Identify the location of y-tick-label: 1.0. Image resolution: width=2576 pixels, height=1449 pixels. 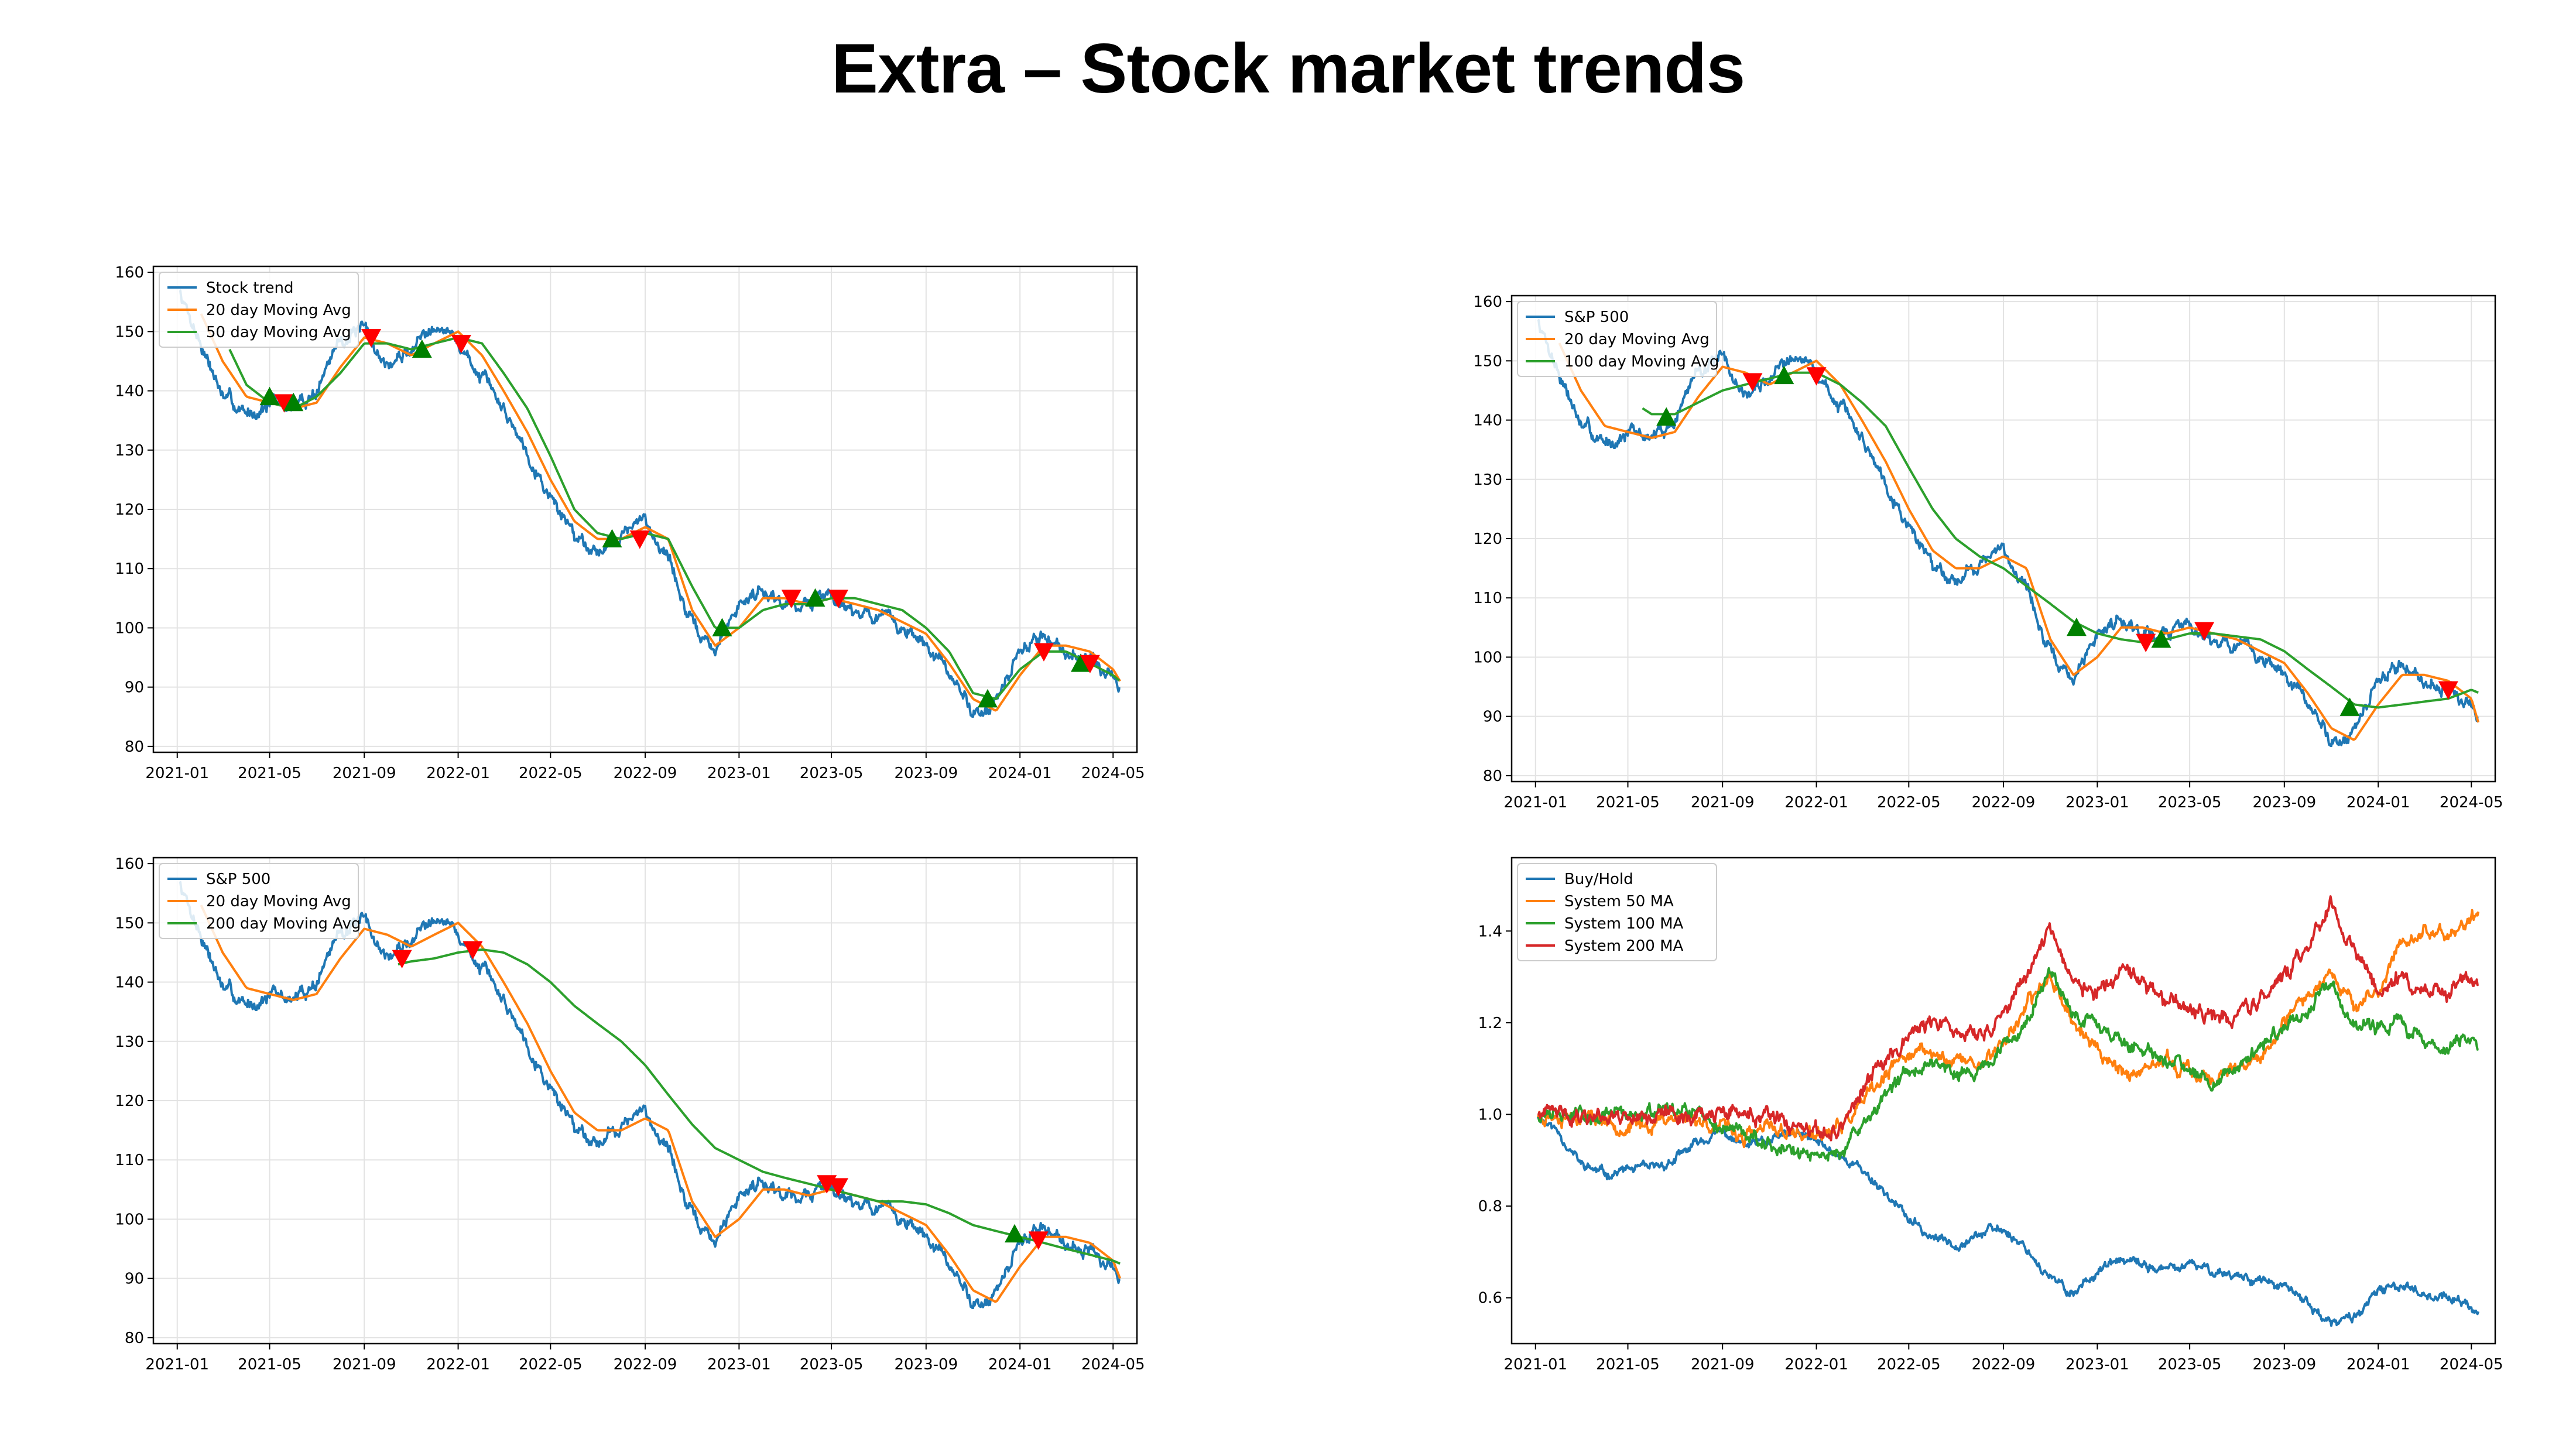
(1490, 1114).